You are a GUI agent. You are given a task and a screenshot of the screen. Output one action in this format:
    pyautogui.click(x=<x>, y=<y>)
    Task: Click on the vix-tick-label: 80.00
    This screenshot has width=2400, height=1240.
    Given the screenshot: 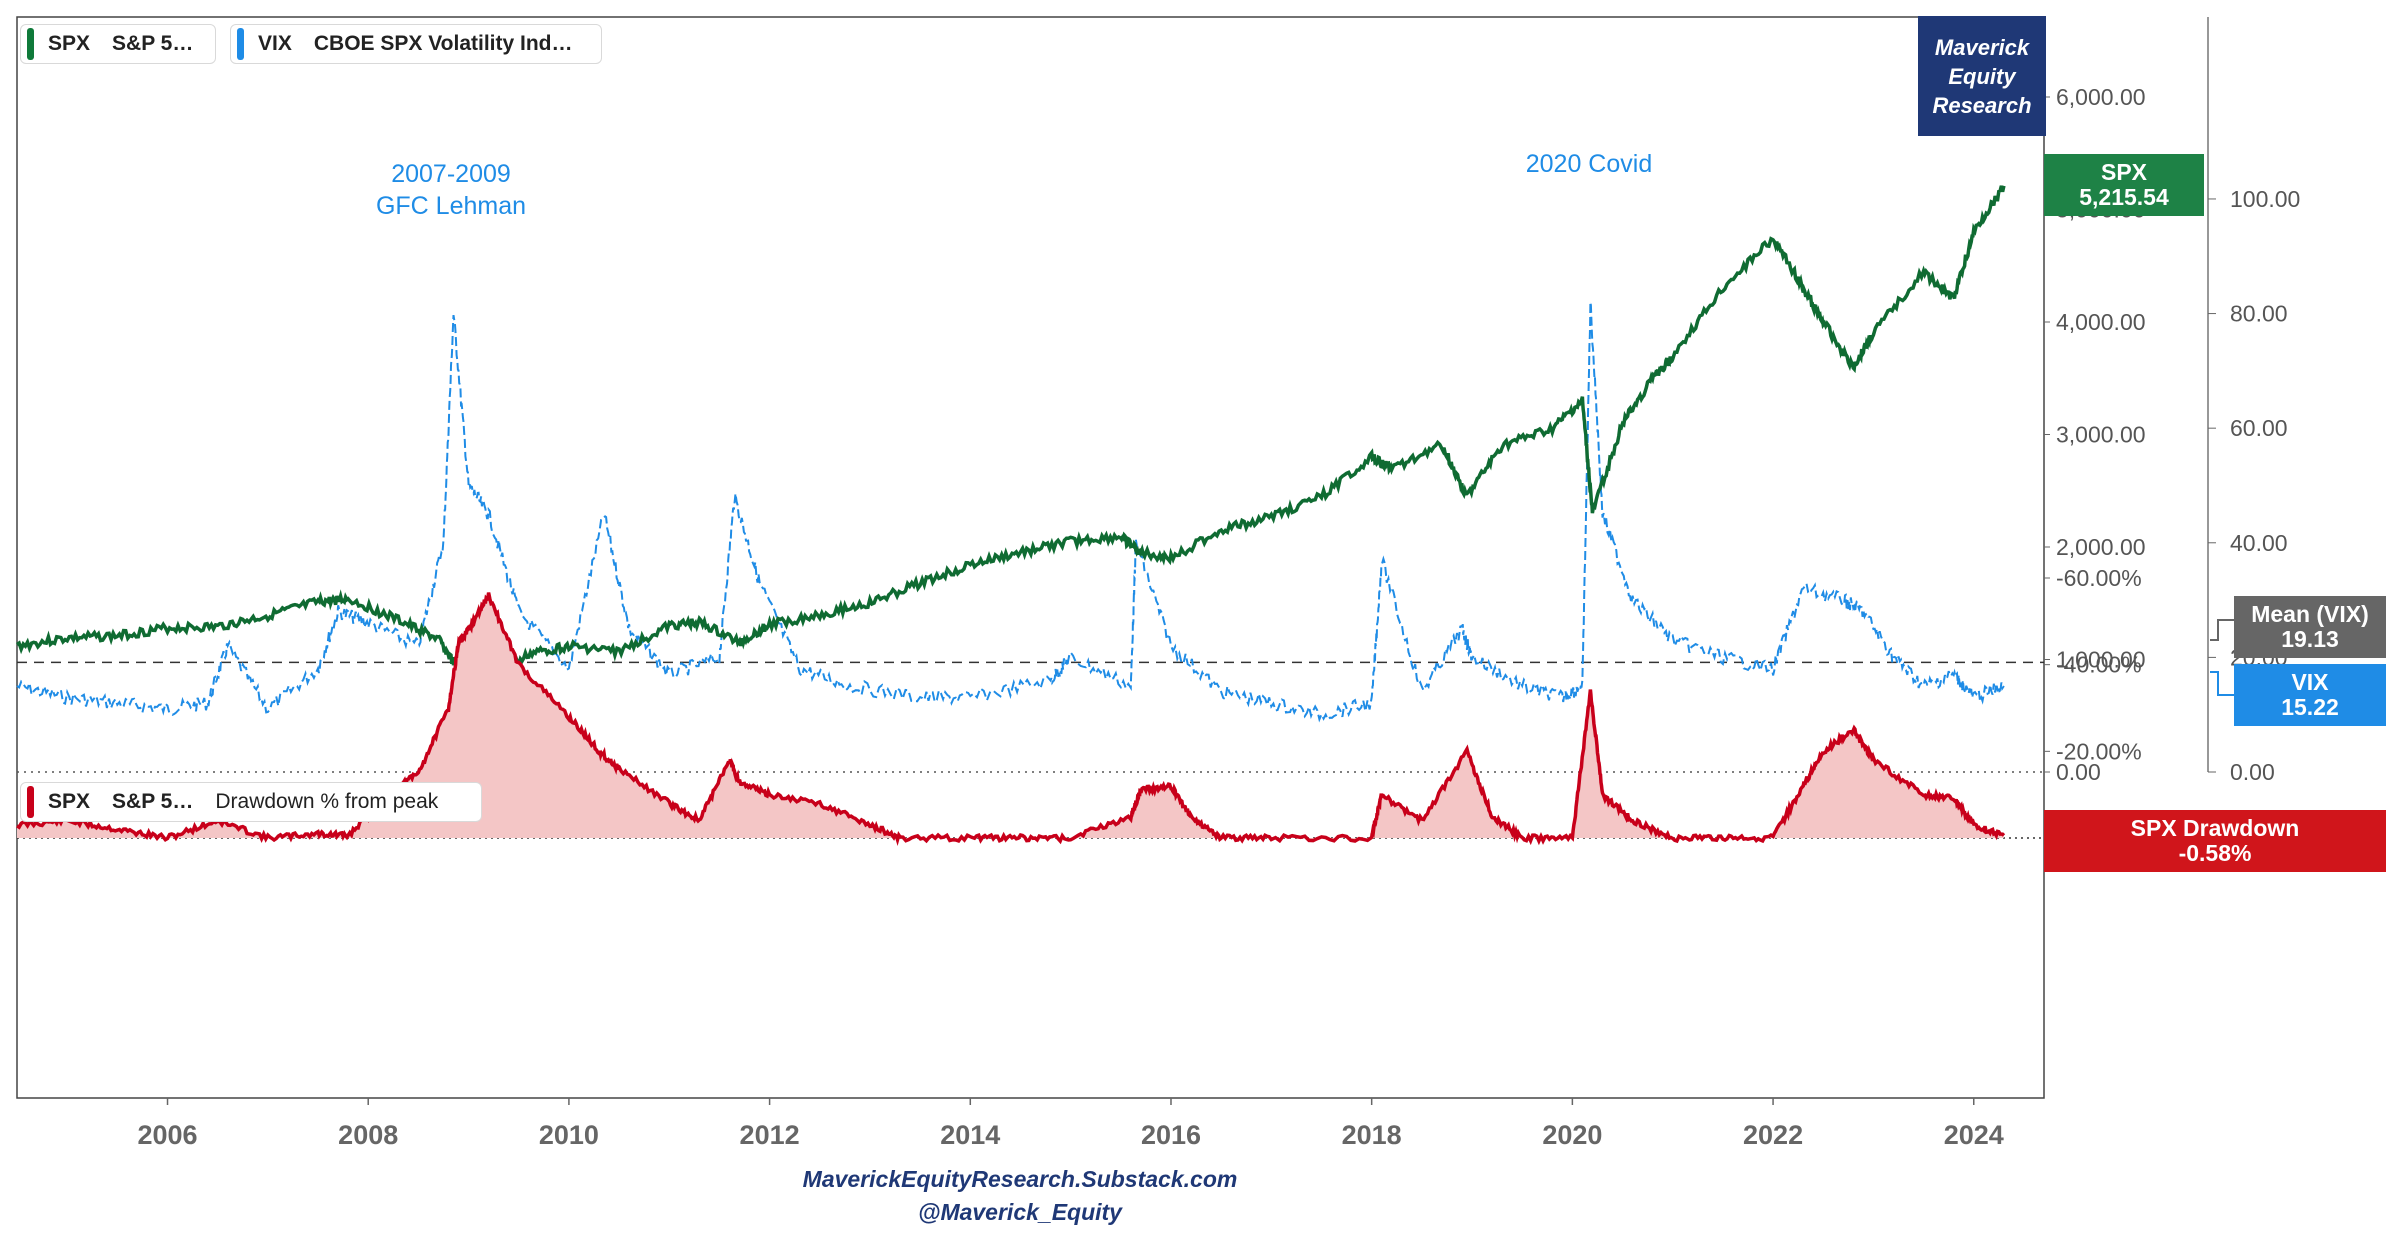 What is the action you would take?
    pyautogui.click(x=2259, y=314)
    